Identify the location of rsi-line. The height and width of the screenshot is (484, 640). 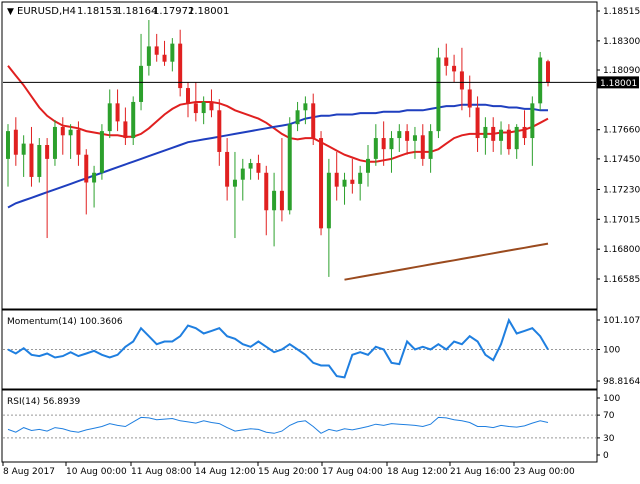
(278, 425).